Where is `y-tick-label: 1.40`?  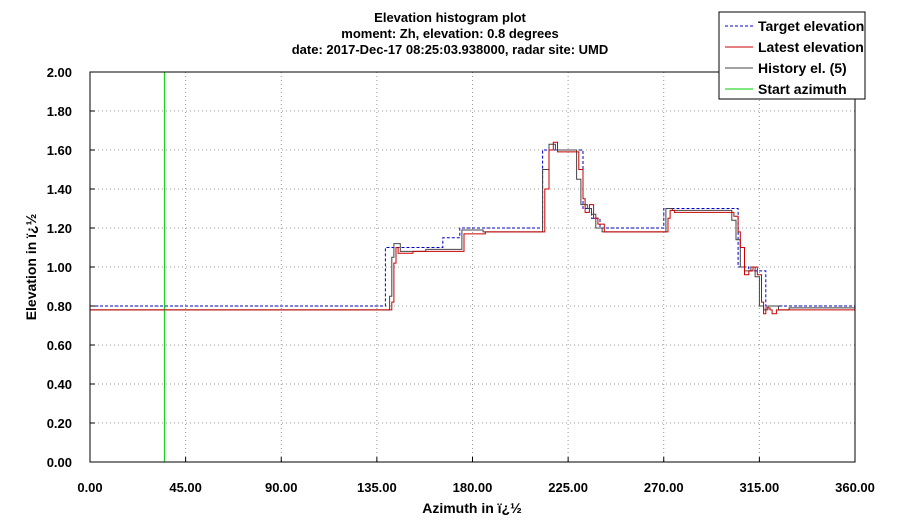 y-tick-label: 1.40 is located at coordinates (59, 189).